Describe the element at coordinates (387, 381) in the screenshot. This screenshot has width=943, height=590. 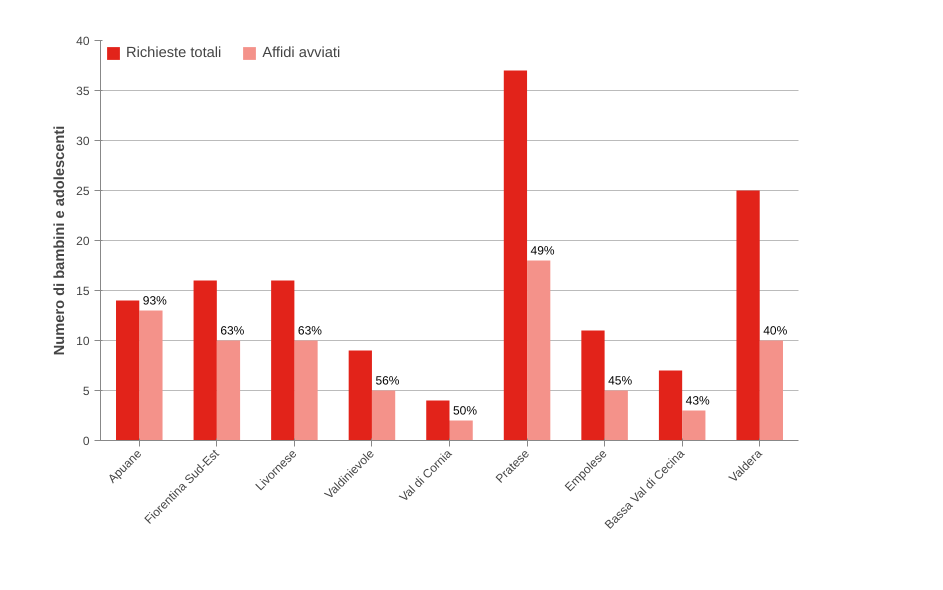
I see `annotation: 56%` at that location.